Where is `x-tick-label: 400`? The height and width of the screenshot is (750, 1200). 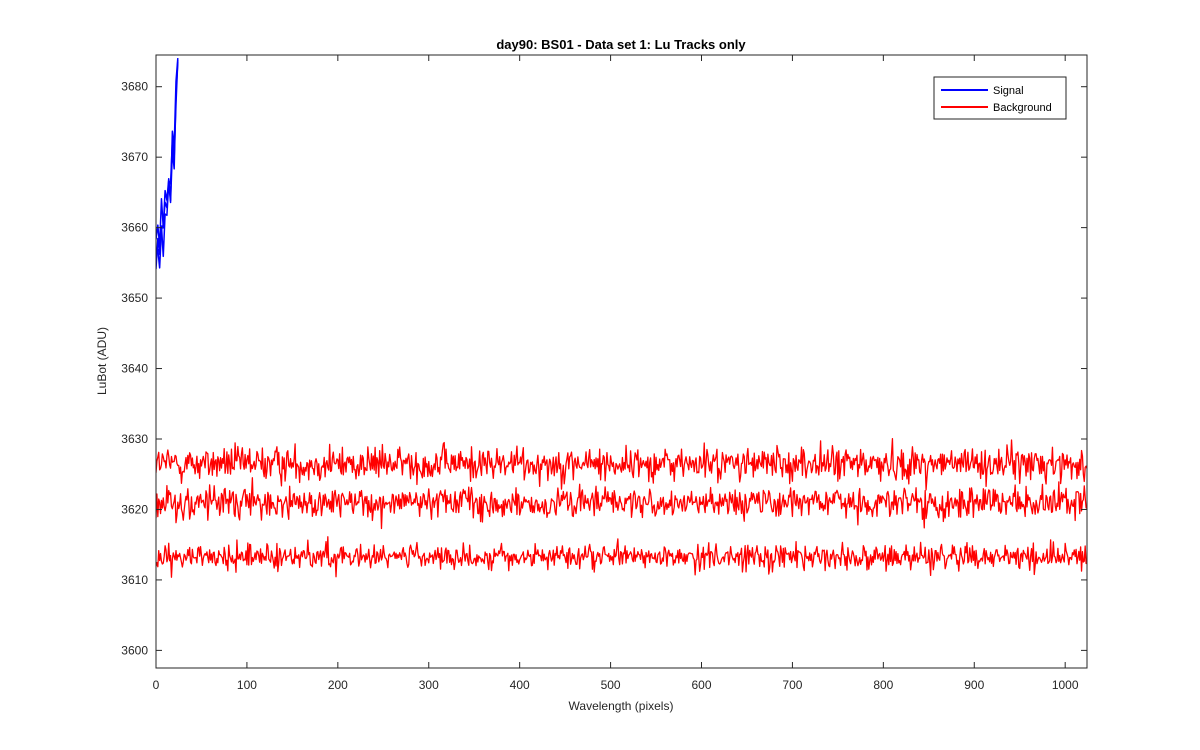 x-tick-label: 400 is located at coordinates (520, 685).